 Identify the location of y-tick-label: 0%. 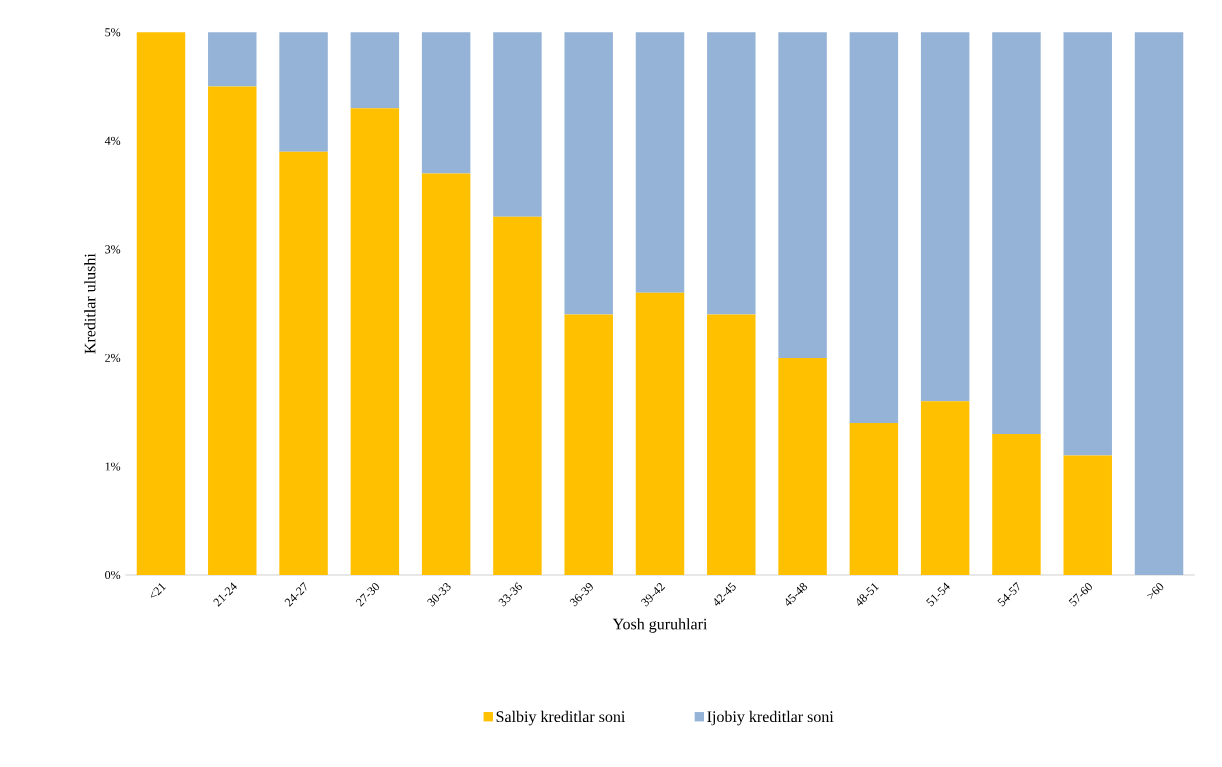
(113, 575).